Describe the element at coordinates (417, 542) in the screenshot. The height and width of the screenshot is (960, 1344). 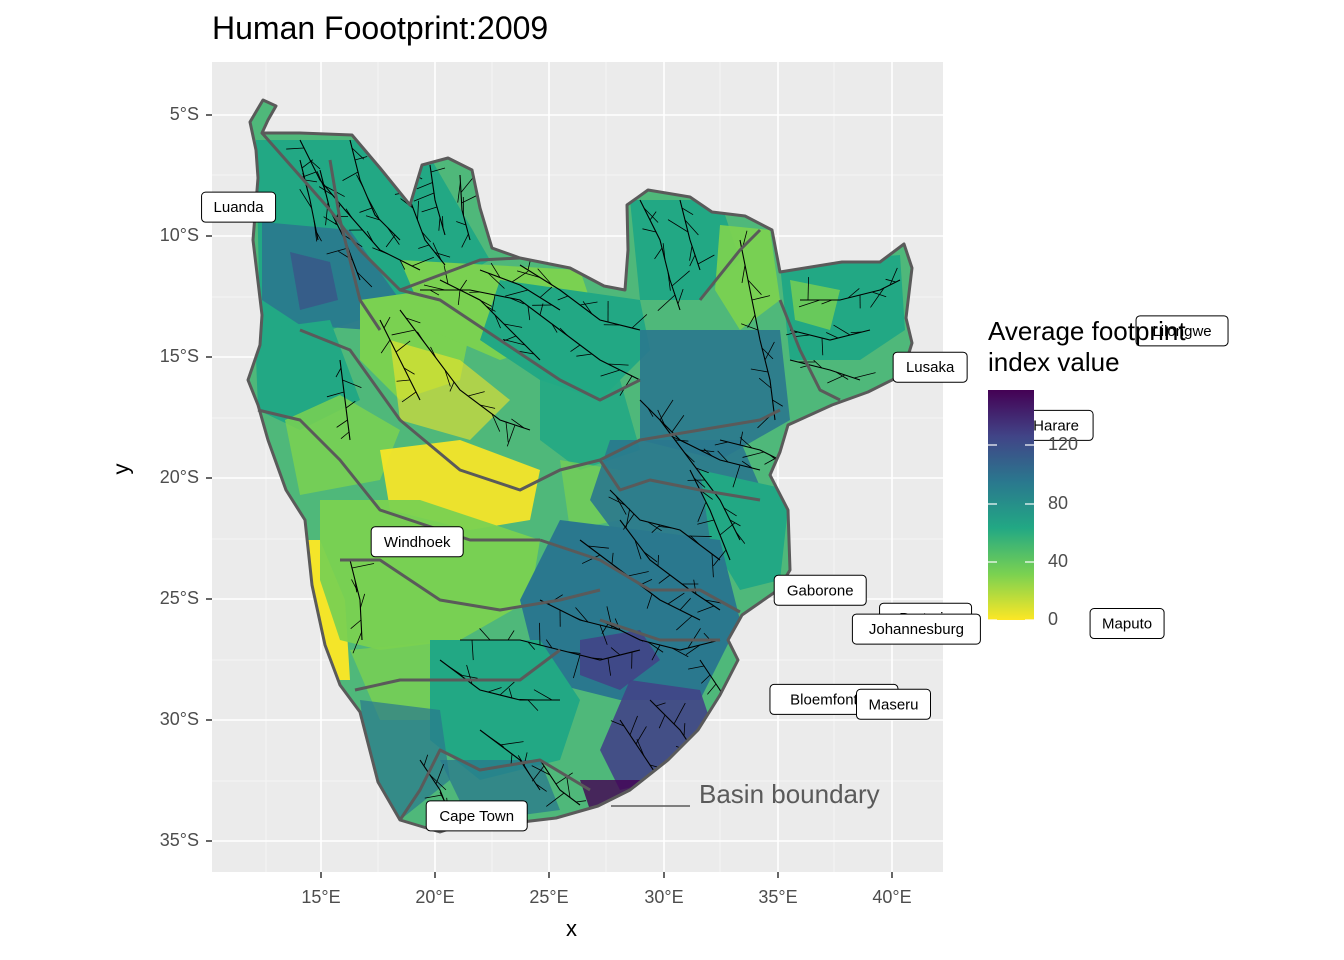
I see `city-label-text: Windhoek` at that location.